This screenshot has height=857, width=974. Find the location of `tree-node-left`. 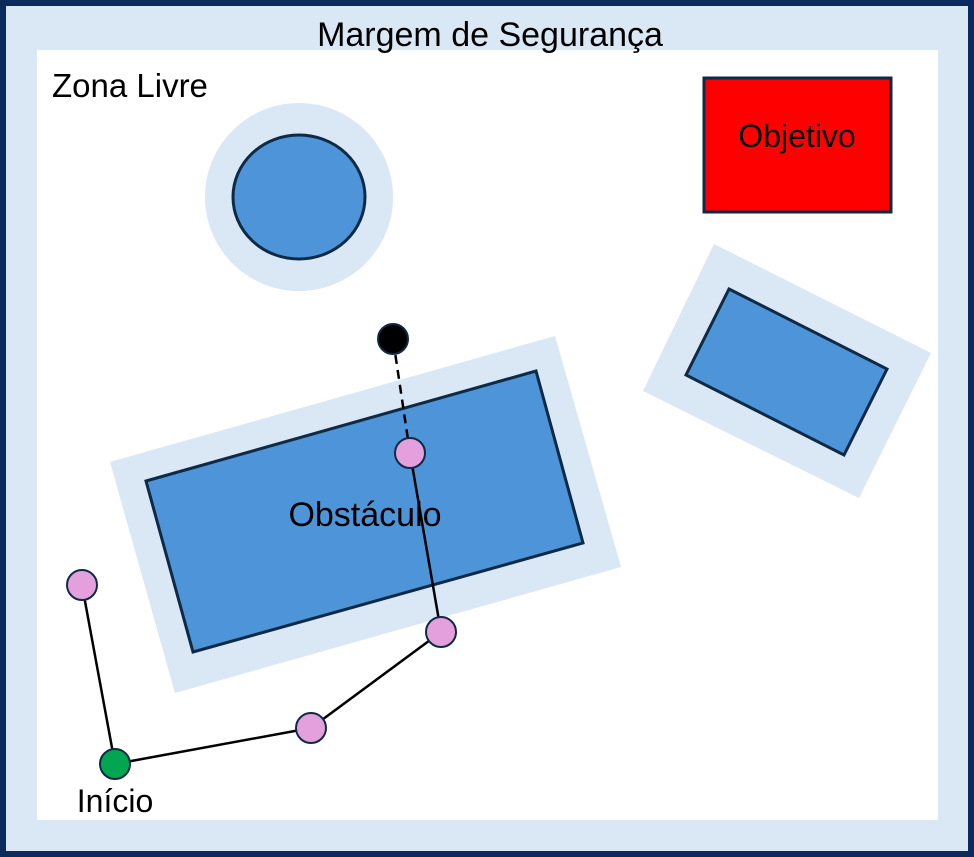

tree-node-left is located at coordinates (82, 585).